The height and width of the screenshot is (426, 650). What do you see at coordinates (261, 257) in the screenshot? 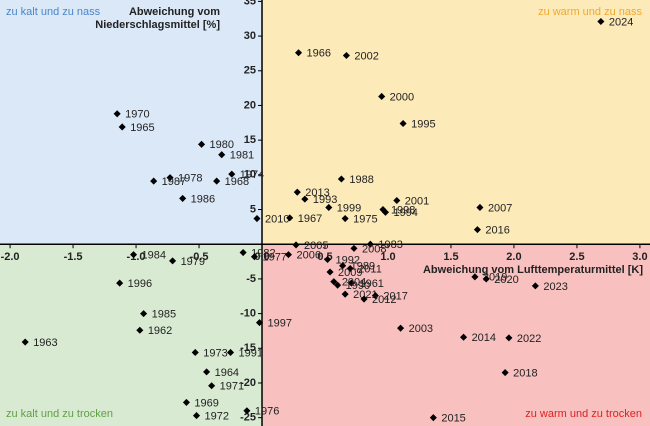
I see `x-tick-label: 0.0` at bounding box center [261, 257].